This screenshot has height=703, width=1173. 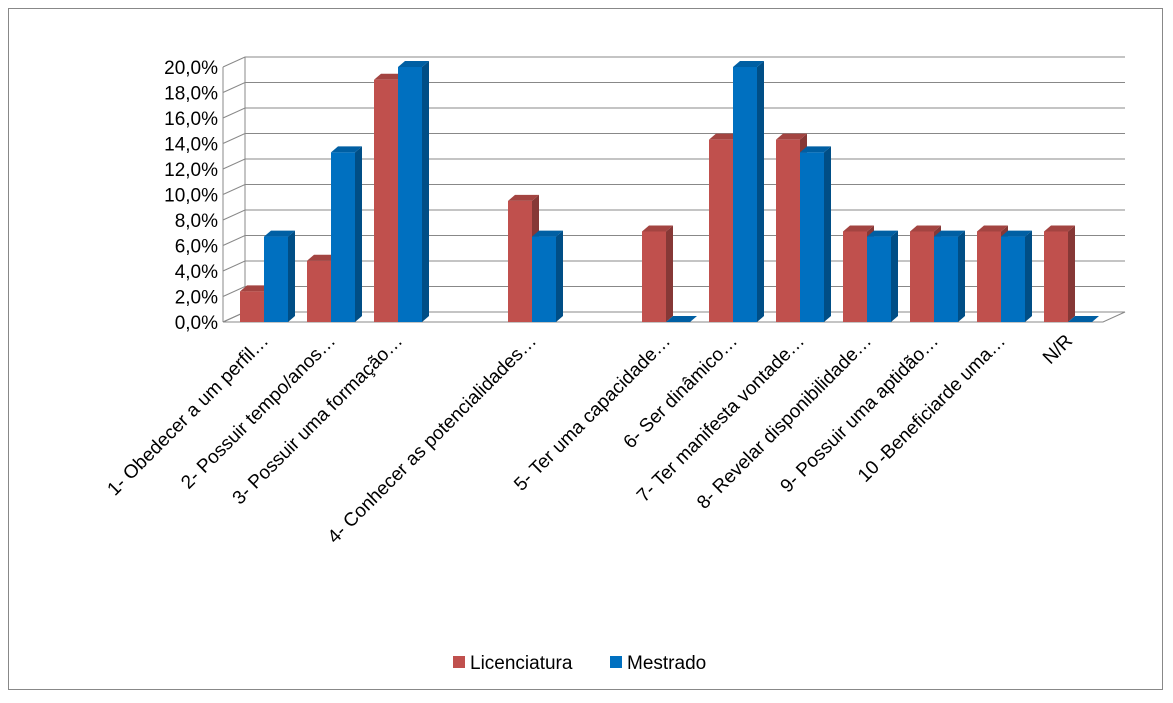 What do you see at coordinates (196, 298) in the screenshot?
I see `y-tick-label: 2,0%` at bounding box center [196, 298].